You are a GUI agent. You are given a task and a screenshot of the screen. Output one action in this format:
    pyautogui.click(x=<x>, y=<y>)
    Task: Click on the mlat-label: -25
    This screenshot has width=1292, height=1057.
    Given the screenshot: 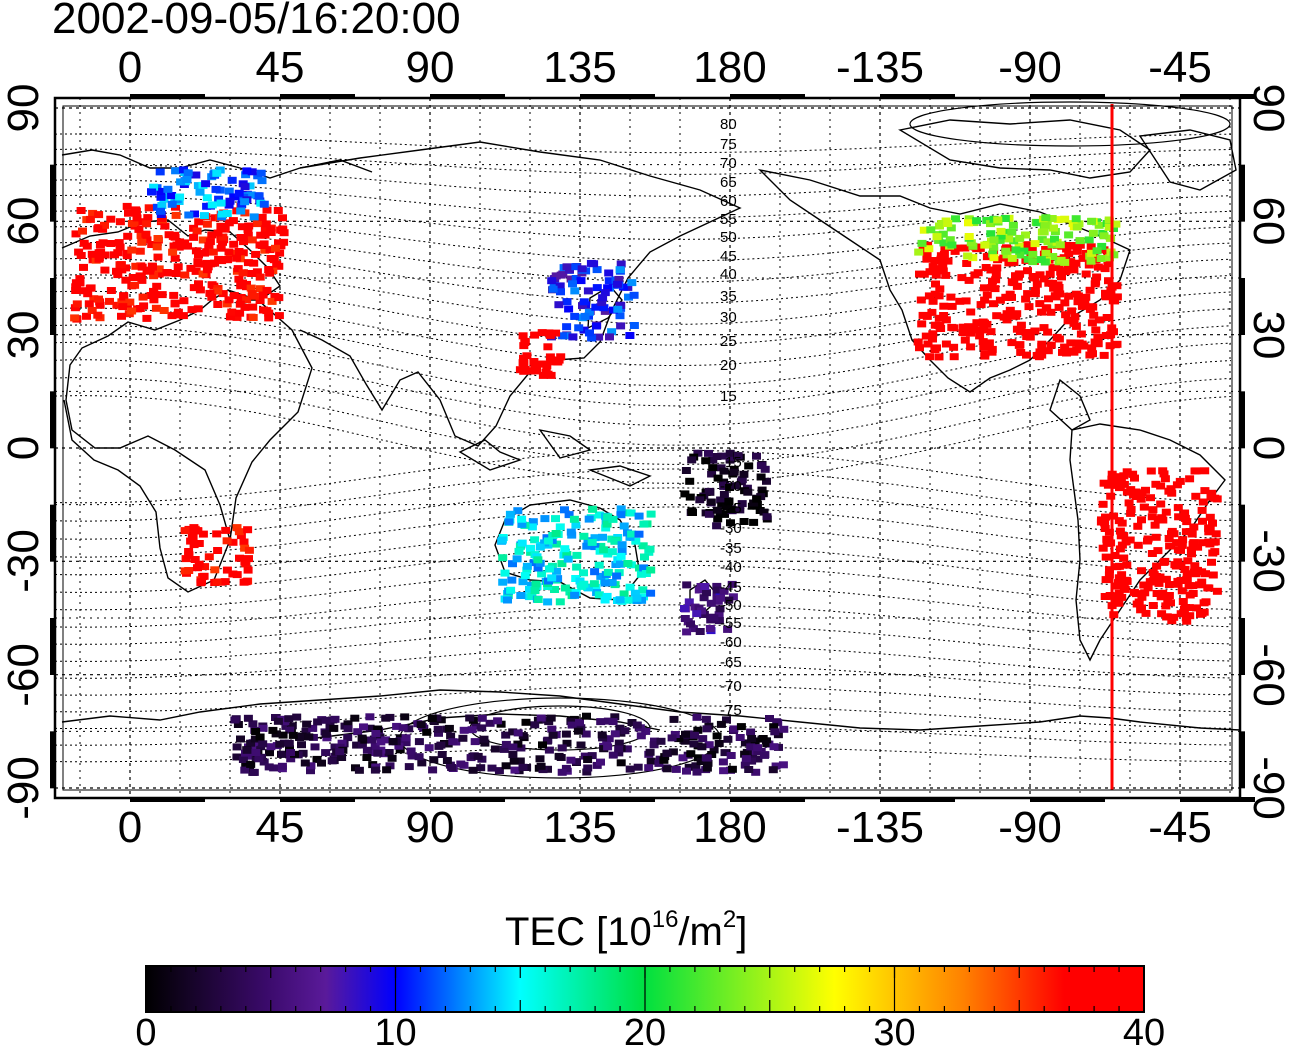 What is the action you would take?
    pyautogui.click(x=731, y=508)
    